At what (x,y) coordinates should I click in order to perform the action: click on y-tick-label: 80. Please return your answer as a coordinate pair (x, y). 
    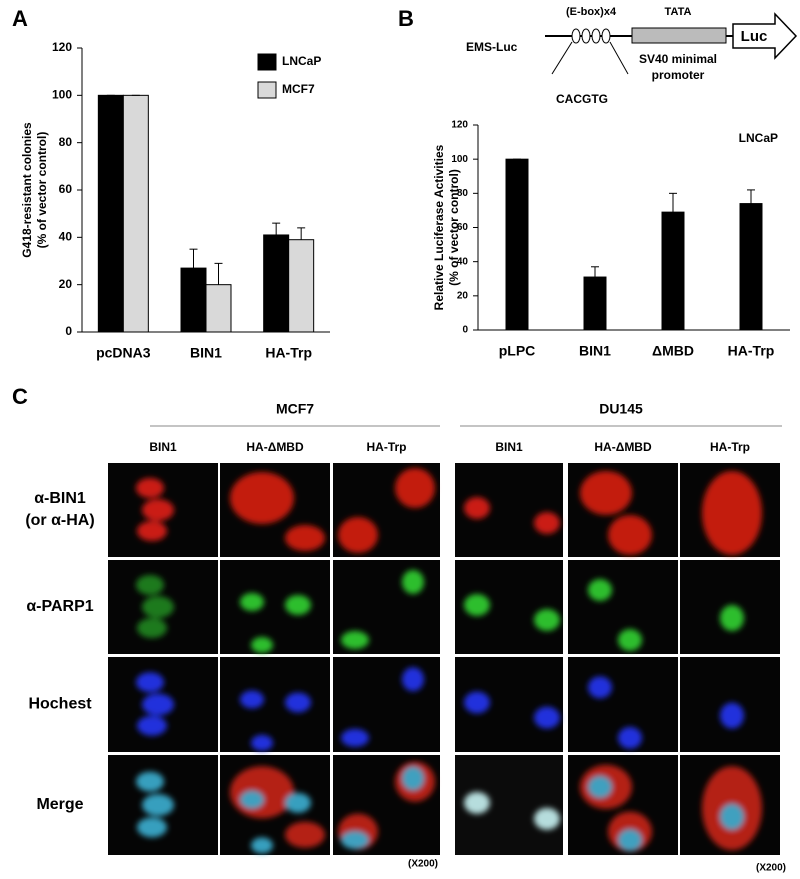
    Looking at the image, I should click on (463, 193).